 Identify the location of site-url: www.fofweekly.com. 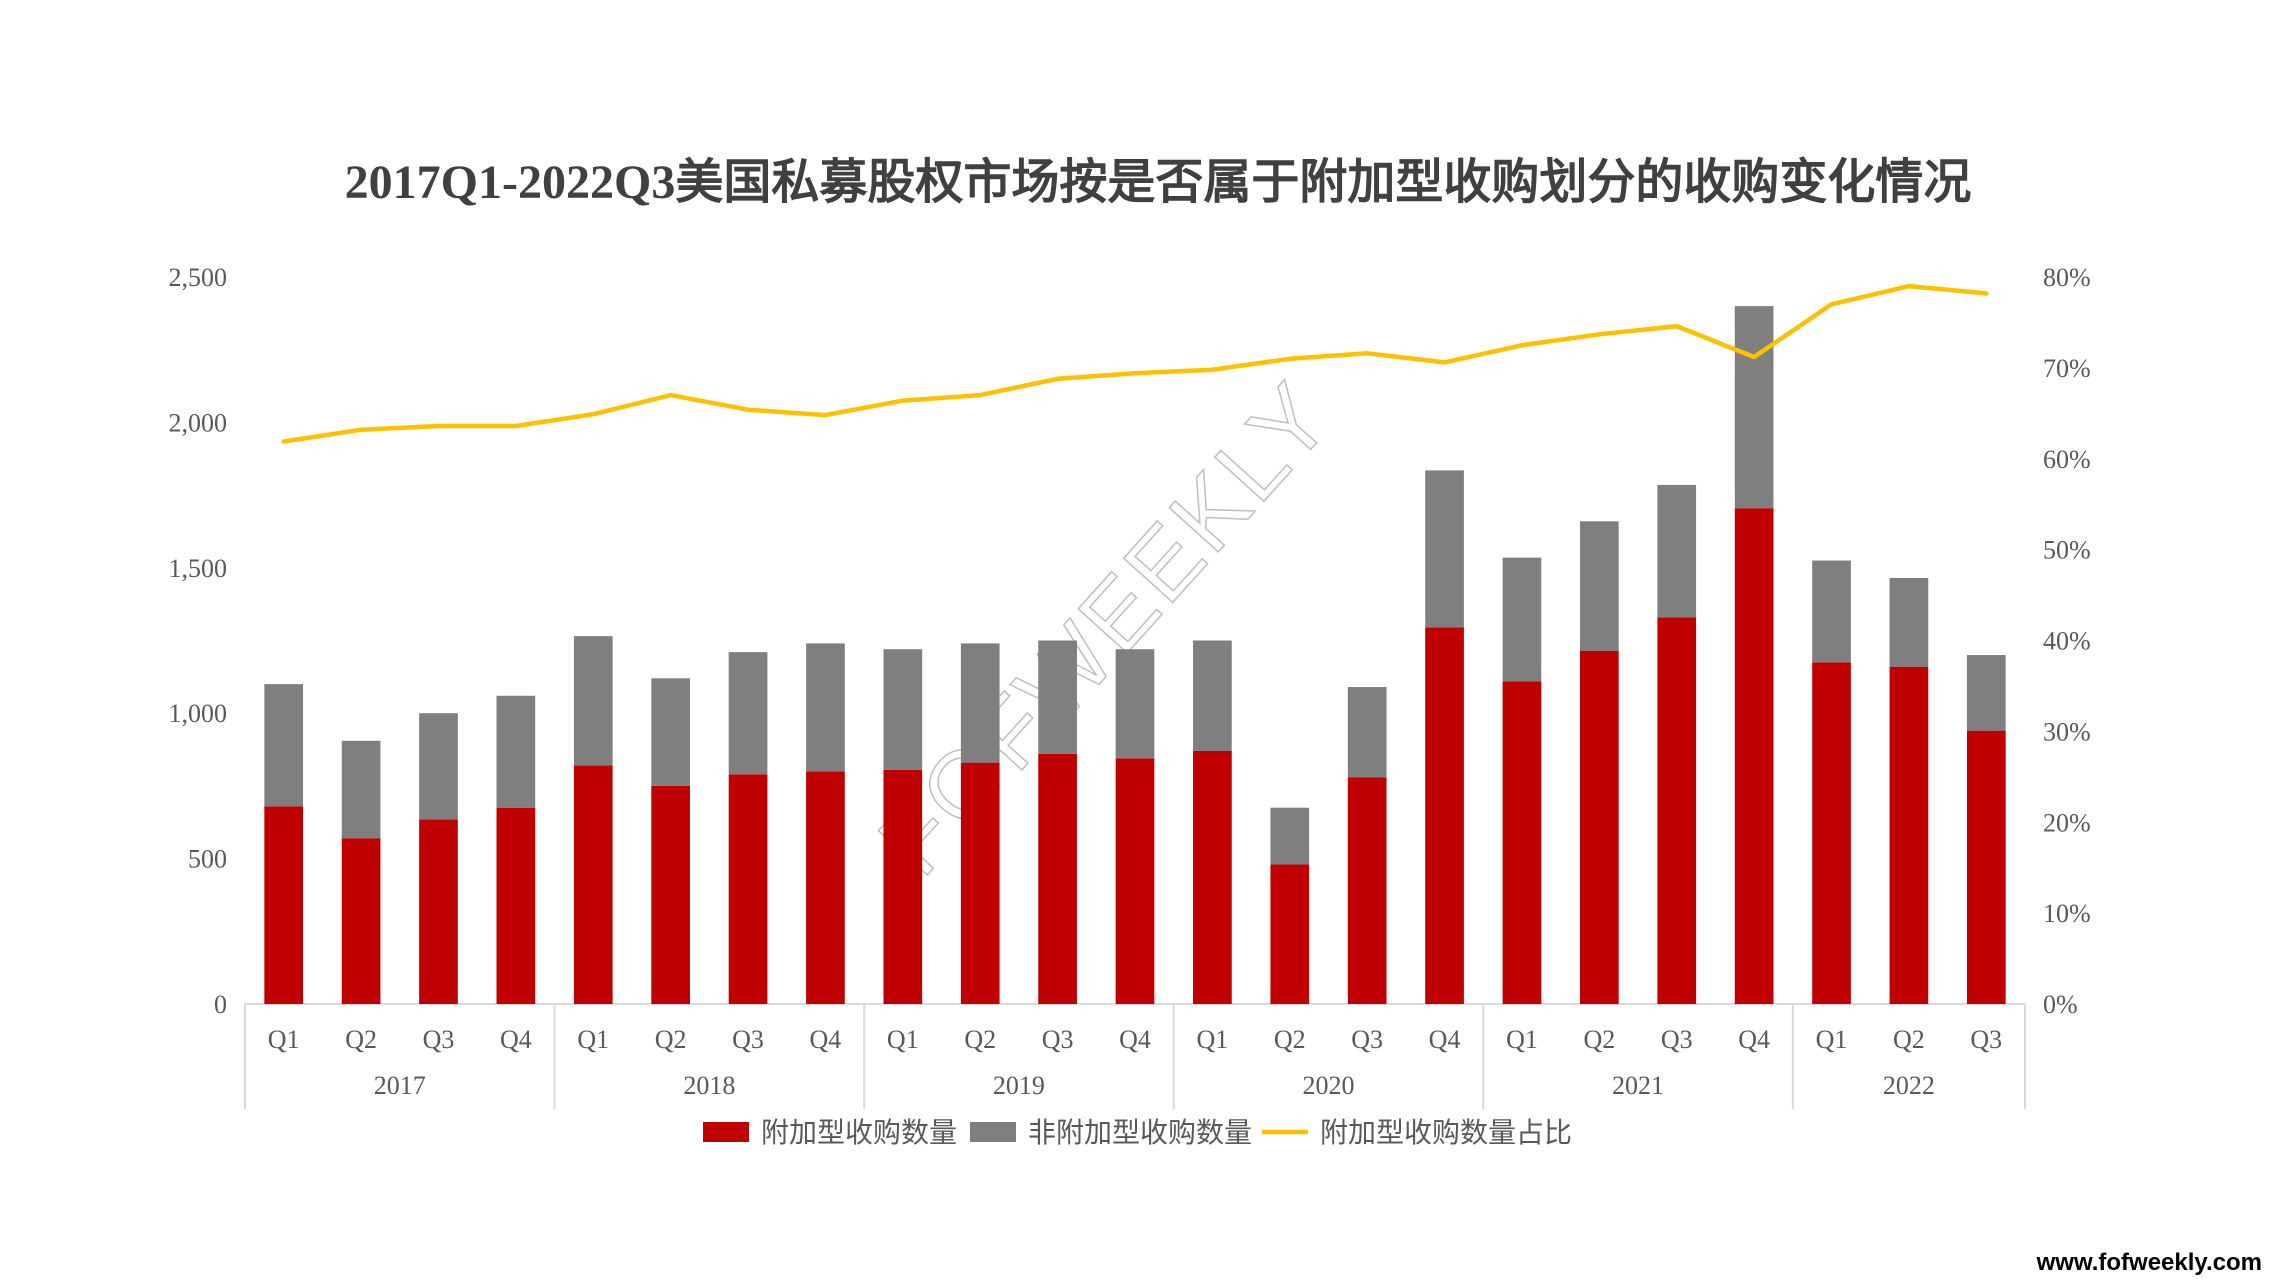
(2149, 1262).